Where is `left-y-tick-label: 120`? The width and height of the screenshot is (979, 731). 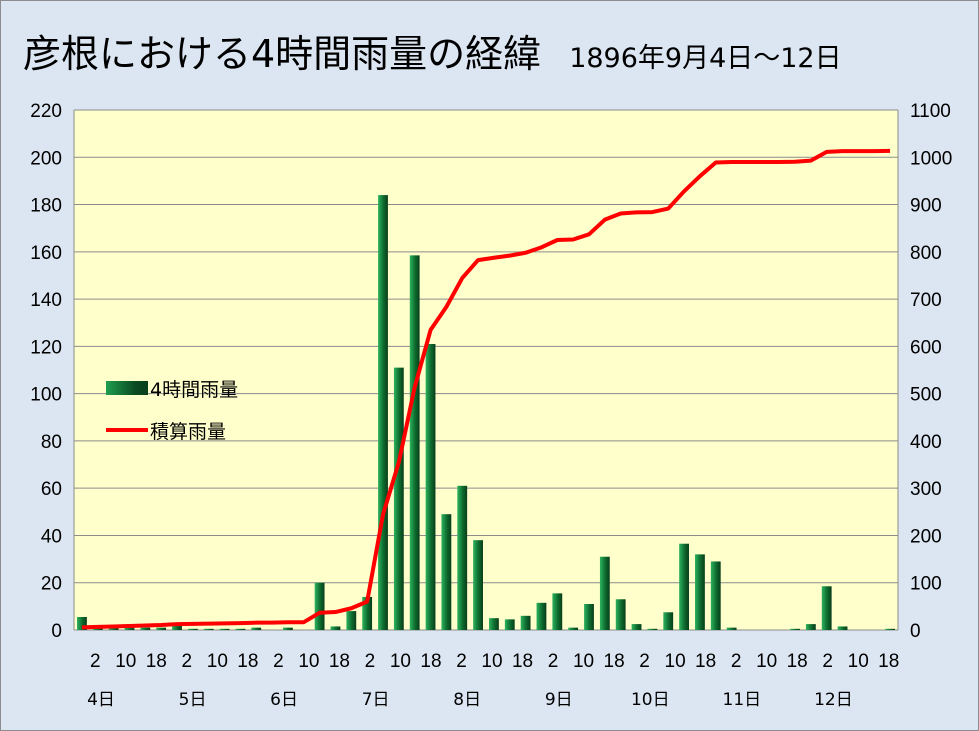
left-y-tick-label: 120 is located at coordinates (46, 347).